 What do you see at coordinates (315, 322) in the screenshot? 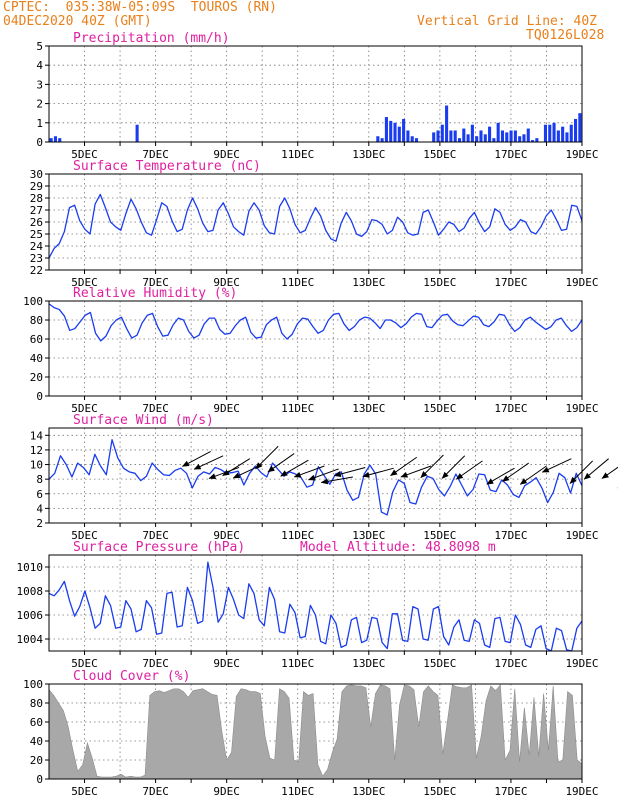
I see `humidity-line` at bounding box center [315, 322].